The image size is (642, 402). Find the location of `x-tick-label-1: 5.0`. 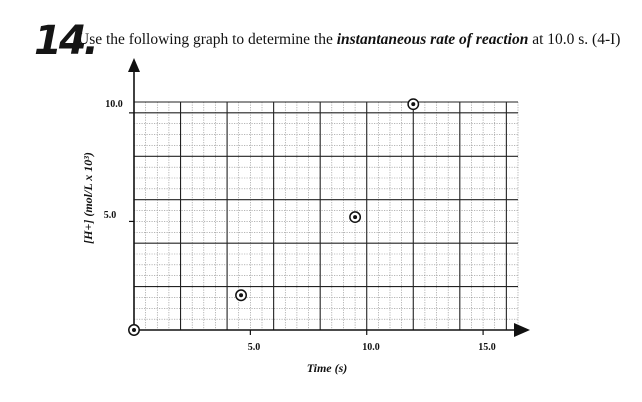

x-tick-label-1: 5.0 is located at coordinates (254, 347).